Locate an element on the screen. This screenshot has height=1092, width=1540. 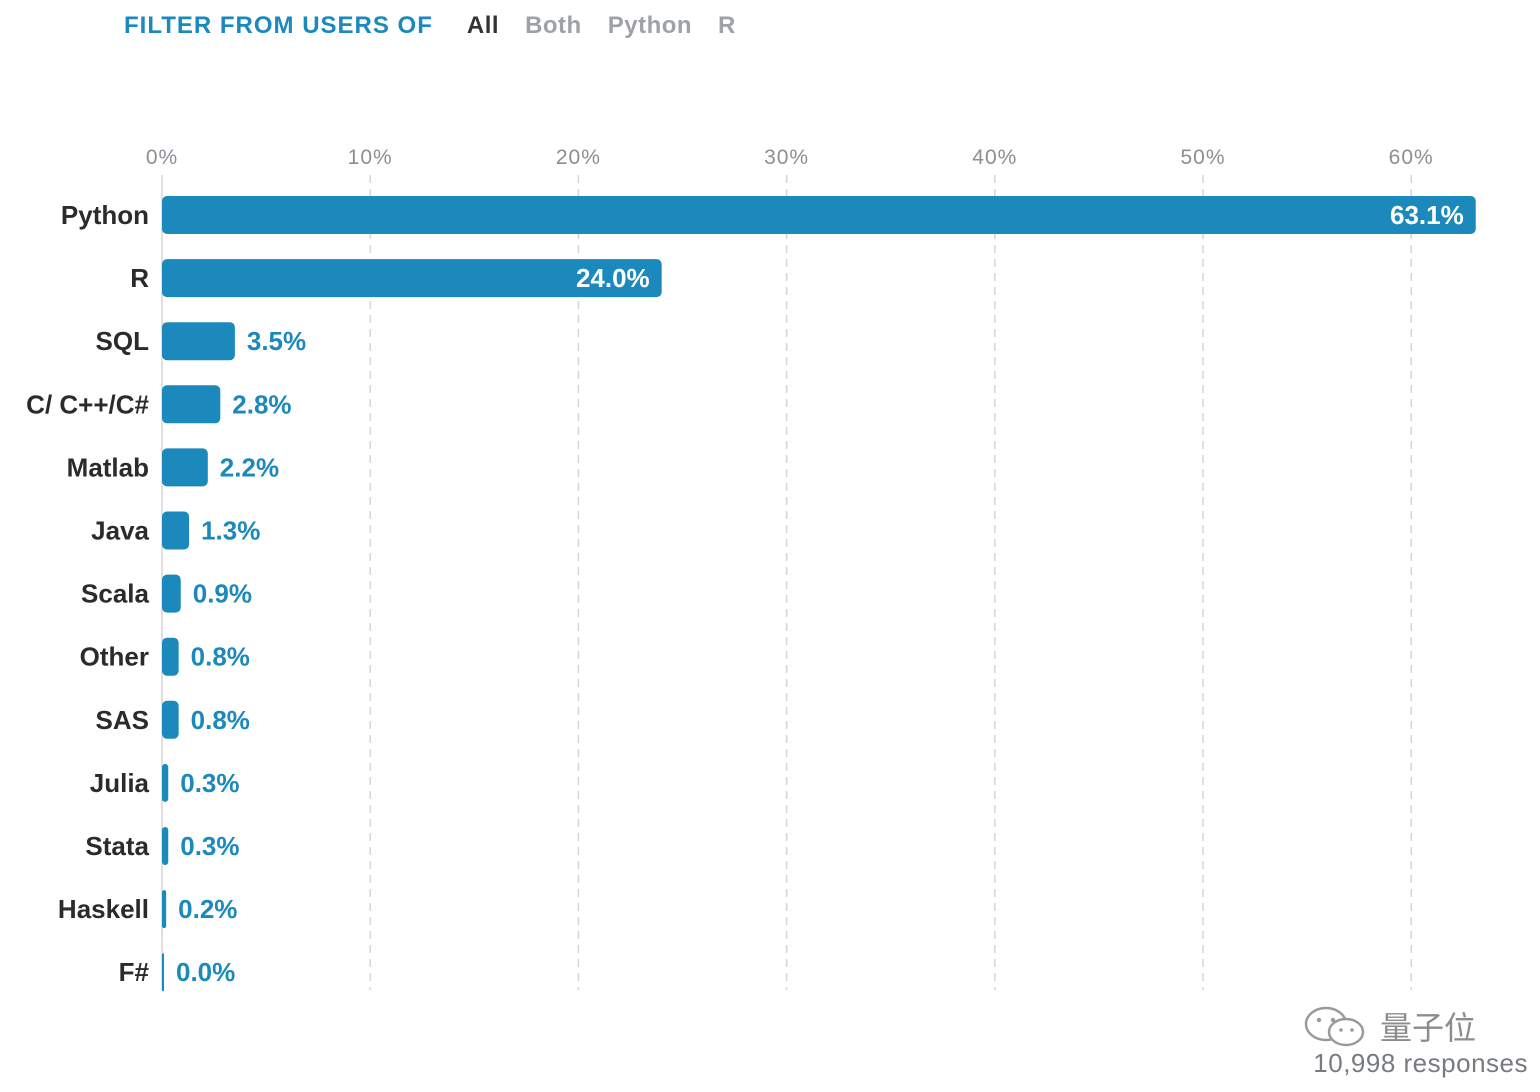
category-label: Scala is located at coordinates (115, 594).